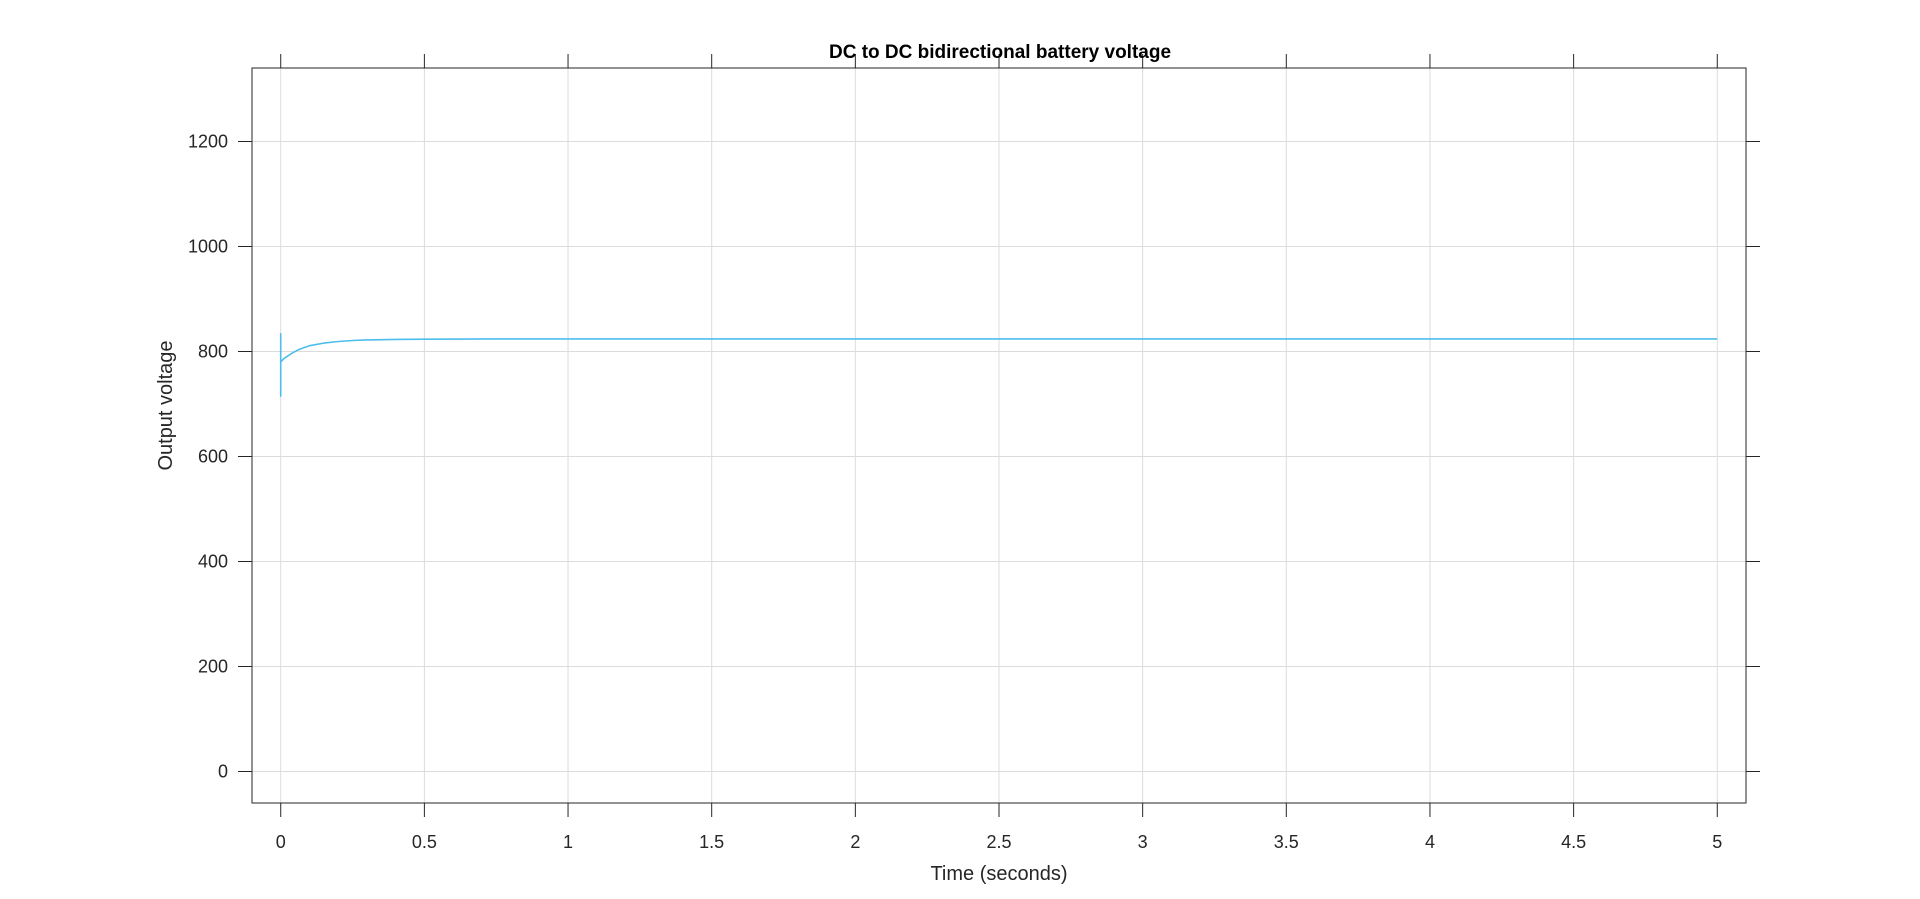  I want to click on series-layer, so click(998, 365).